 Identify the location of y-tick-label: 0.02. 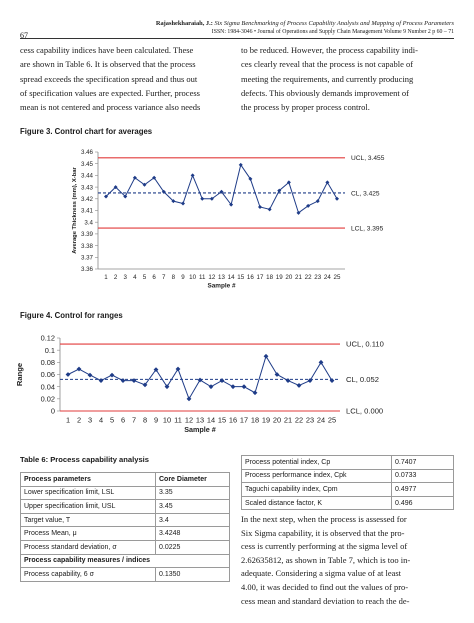
(48, 398).